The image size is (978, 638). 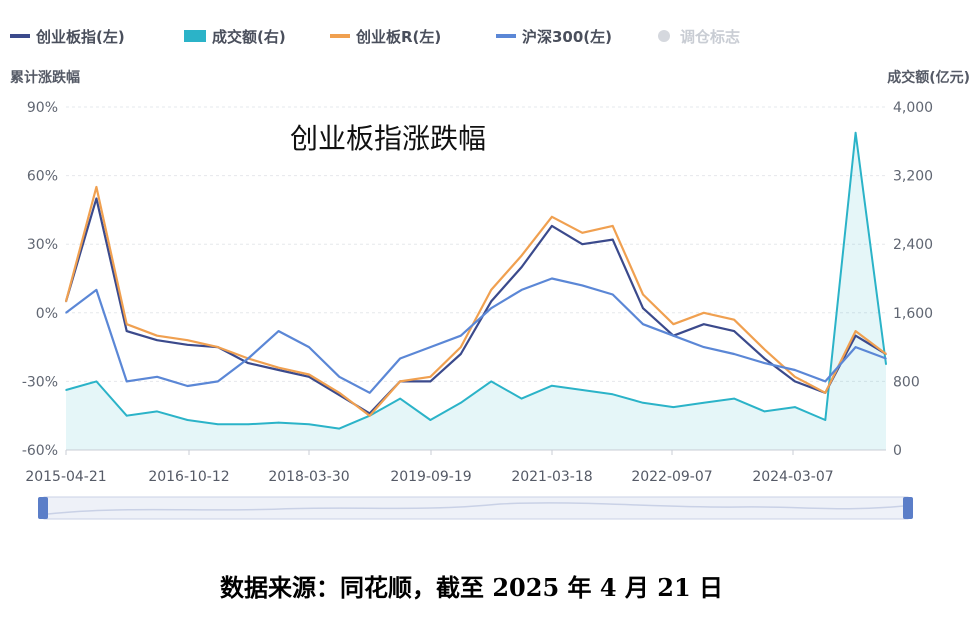 I want to click on y-left-tick-label: 60%, so click(x=42, y=177).